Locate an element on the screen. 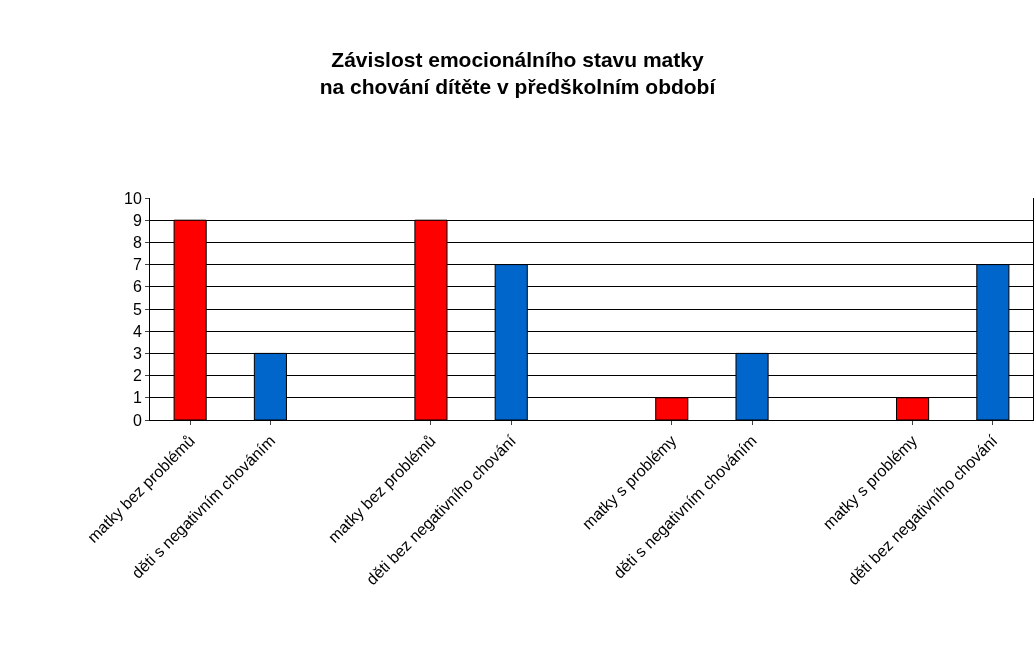 The height and width of the screenshot is (668, 1035). y-tick-label: 6 is located at coordinates (137, 287).